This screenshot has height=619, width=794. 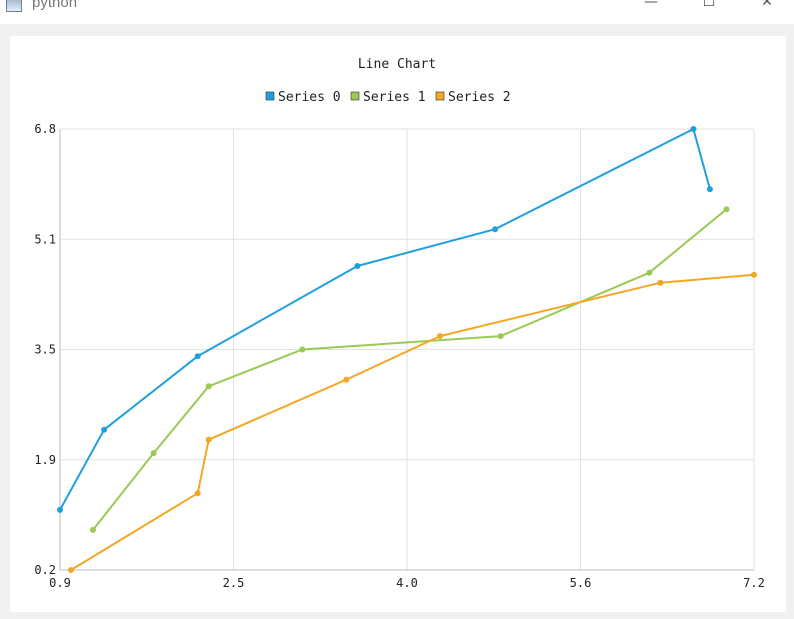 I want to click on maximize-icon: ☐, so click(x=709, y=5).